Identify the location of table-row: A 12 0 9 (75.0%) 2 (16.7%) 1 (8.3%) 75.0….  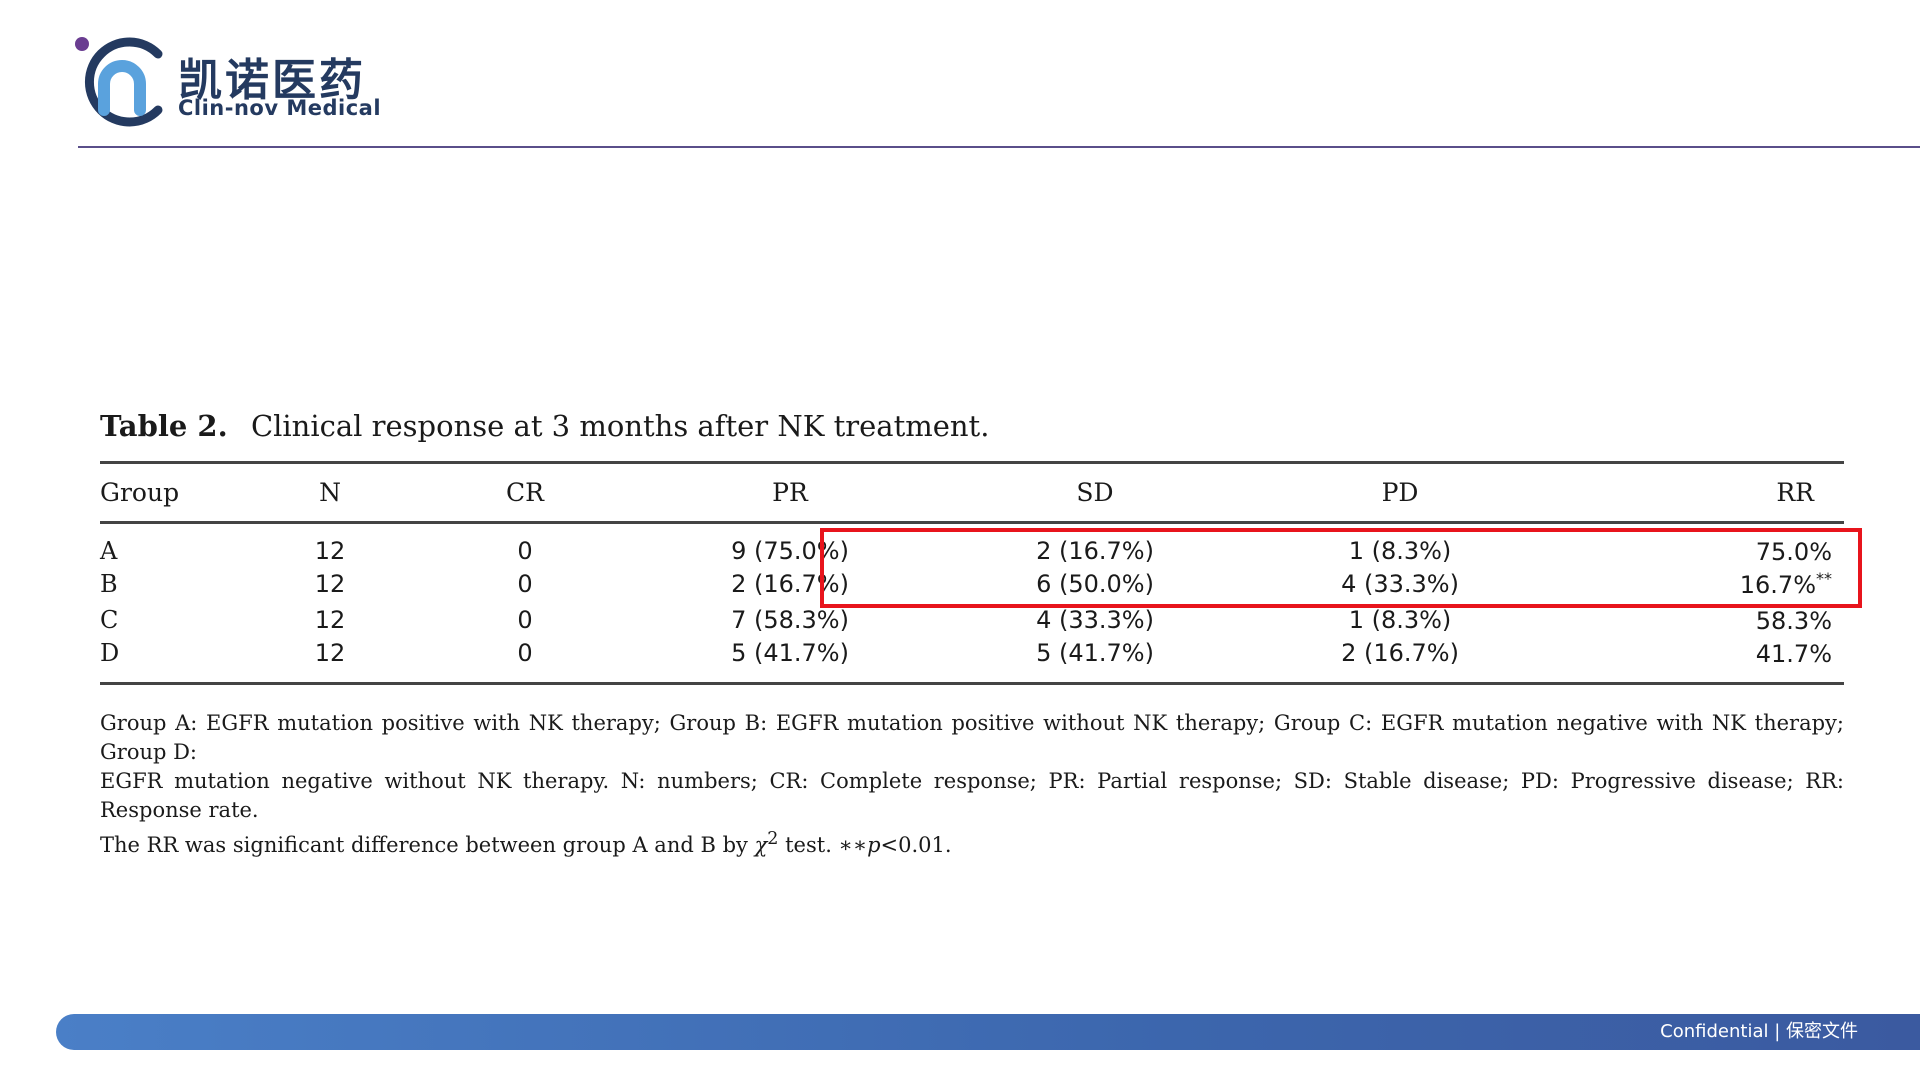
(972, 544).